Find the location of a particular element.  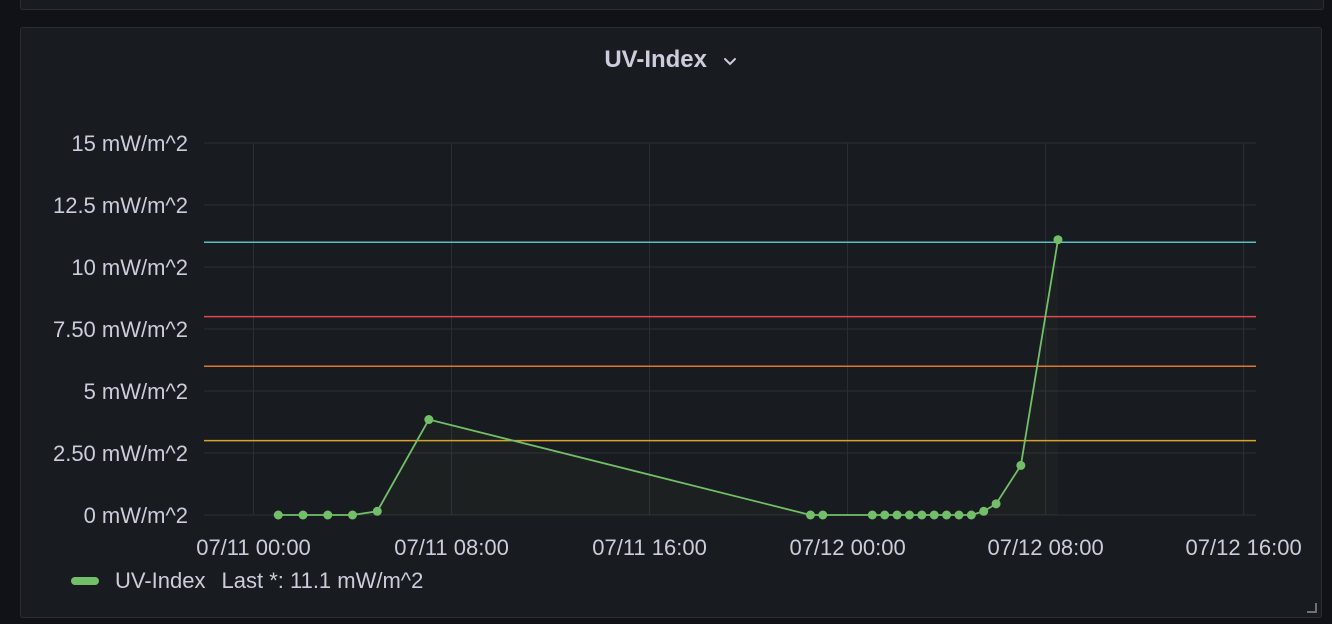

x-tick-label: 07/11 00:00 is located at coordinates (253, 547).